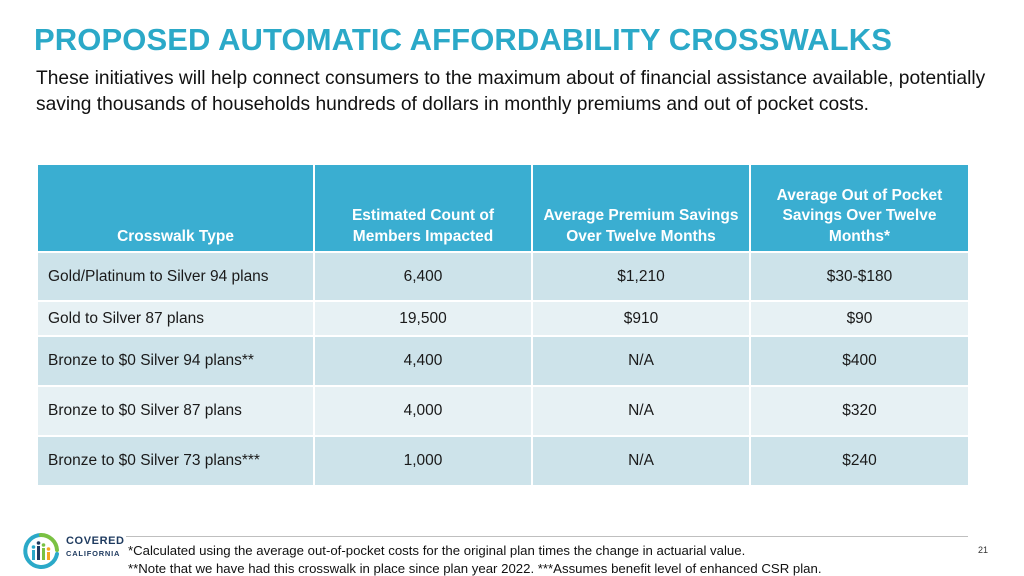 The height and width of the screenshot is (576, 1024). Describe the element at coordinates (859, 360) in the screenshot. I see `cell-oop-savings: $400` at that location.